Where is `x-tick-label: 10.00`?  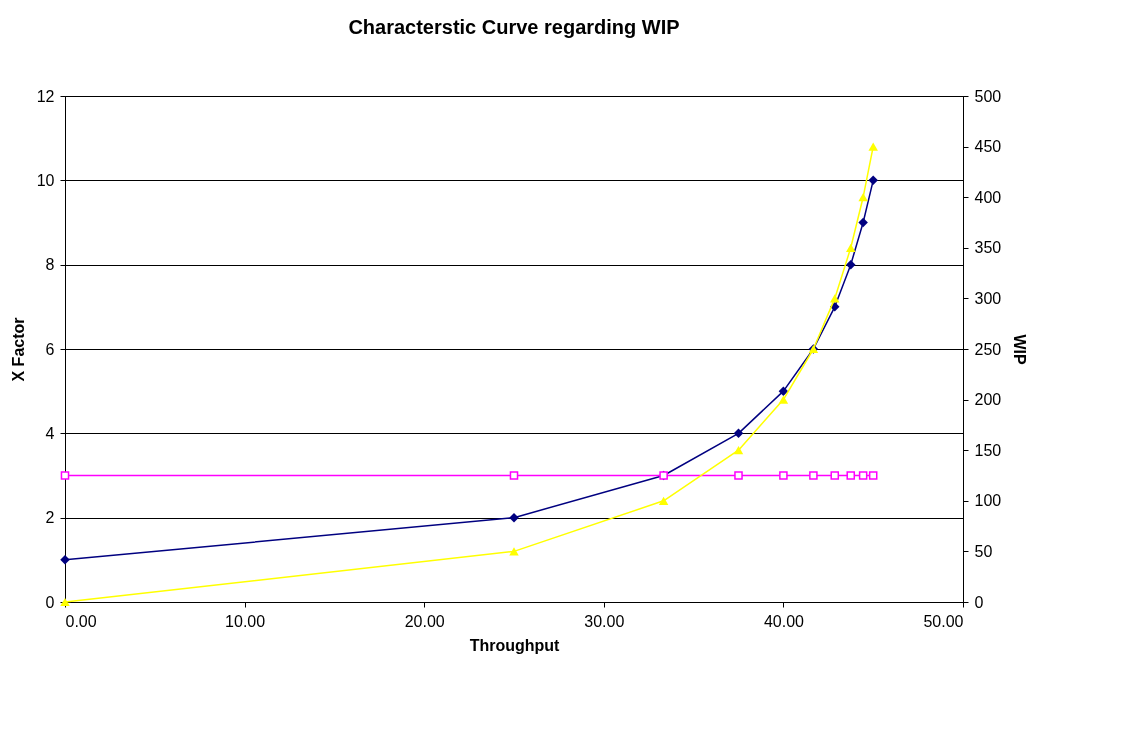 x-tick-label: 10.00 is located at coordinates (245, 621).